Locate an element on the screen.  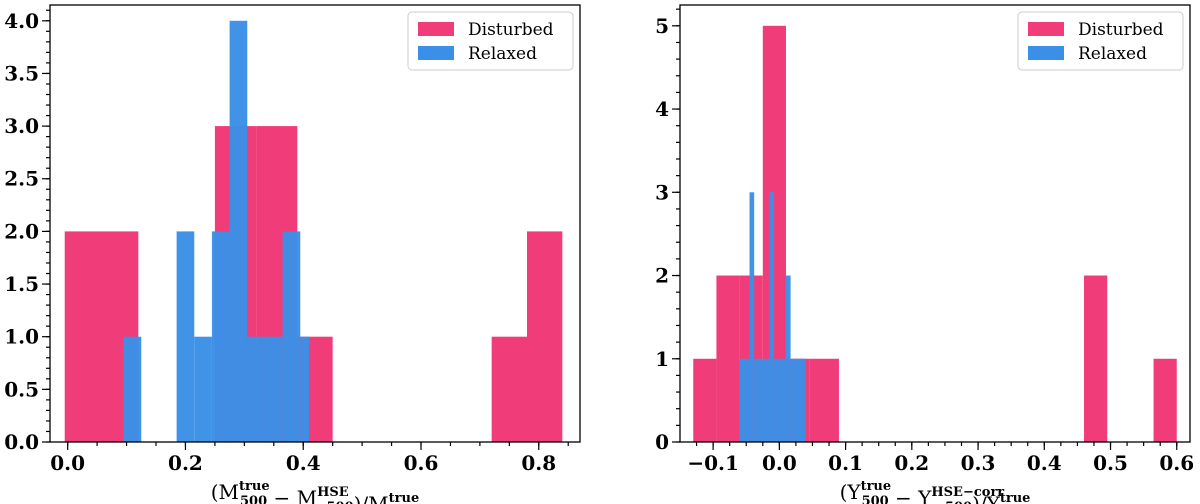
x-tick-label: 0.1 is located at coordinates (845, 463).